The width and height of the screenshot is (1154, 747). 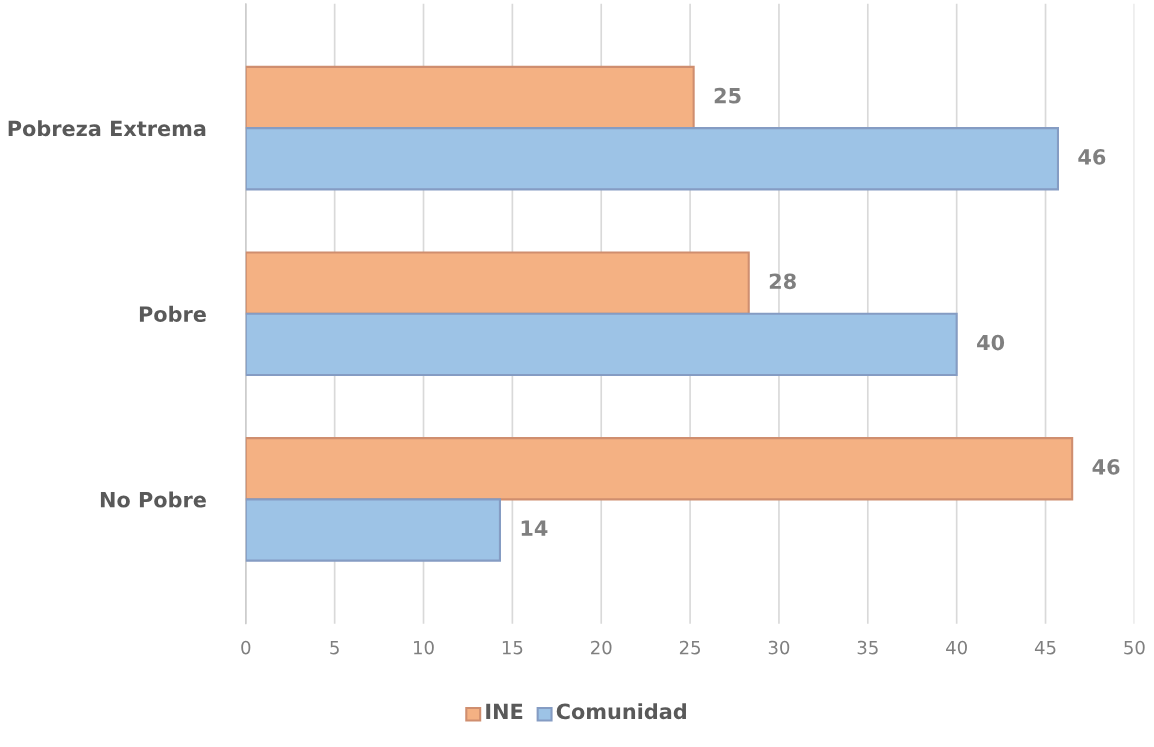 What do you see at coordinates (172, 313) in the screenshot?
I see `y-tick-label: Pobre` at bounding box center [172, 313].